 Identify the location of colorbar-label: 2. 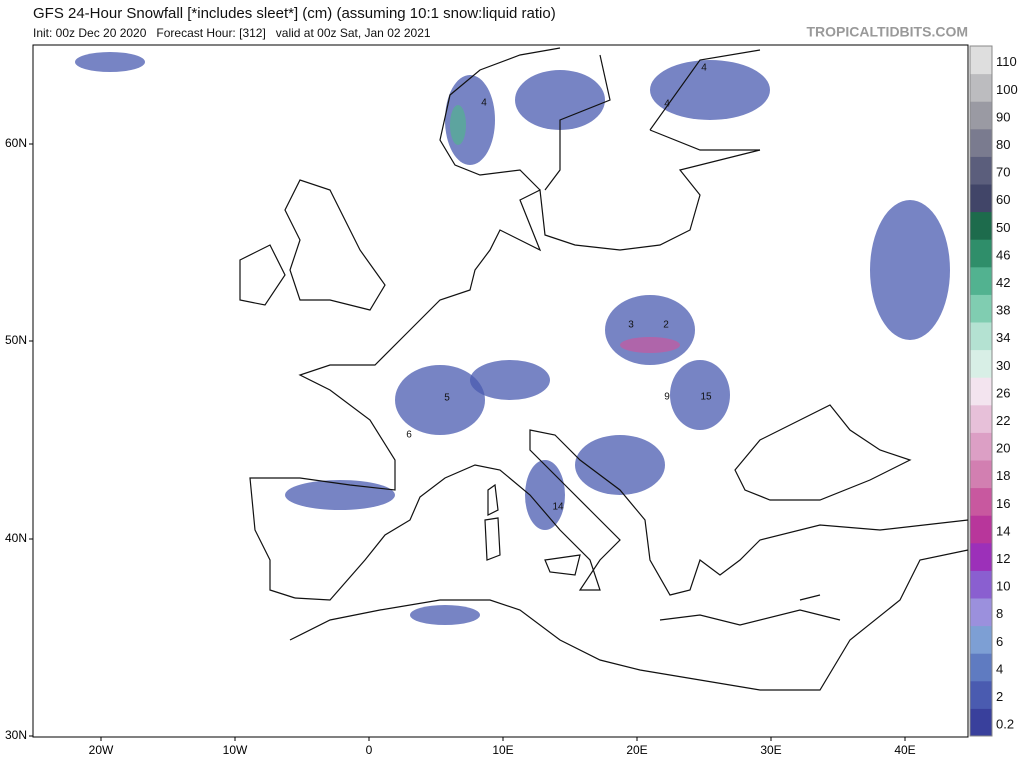
(999, 696).